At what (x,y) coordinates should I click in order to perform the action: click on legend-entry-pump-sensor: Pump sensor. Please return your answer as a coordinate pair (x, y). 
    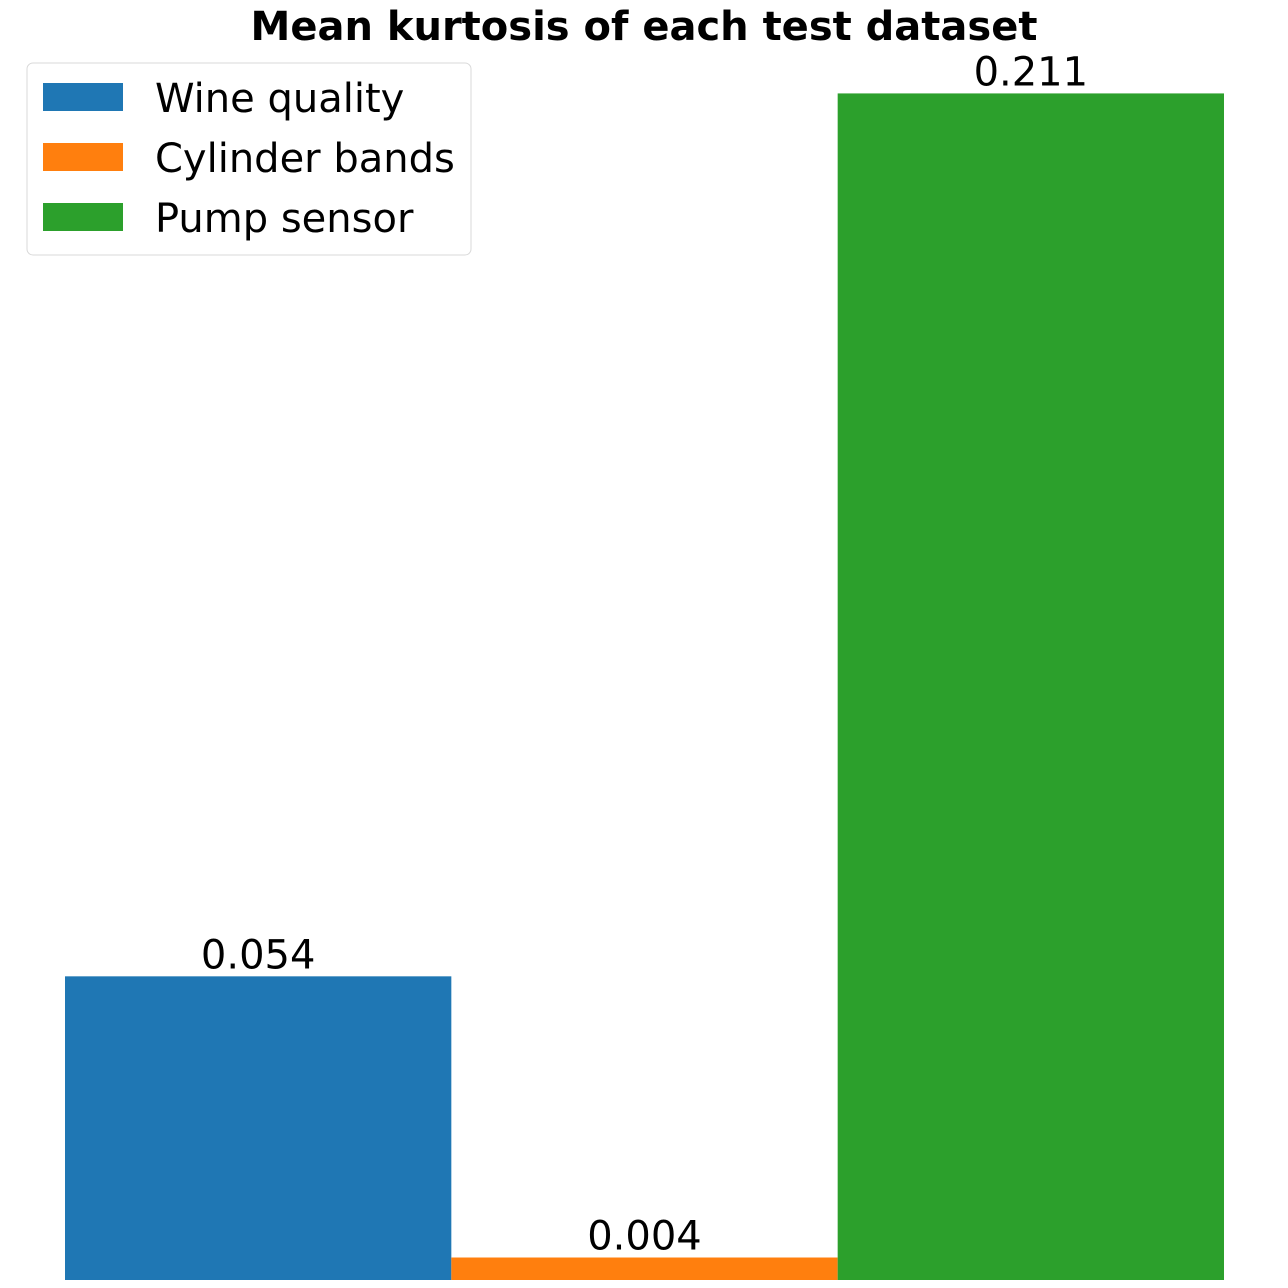
    Looking at the image, I should click on (228, 219).